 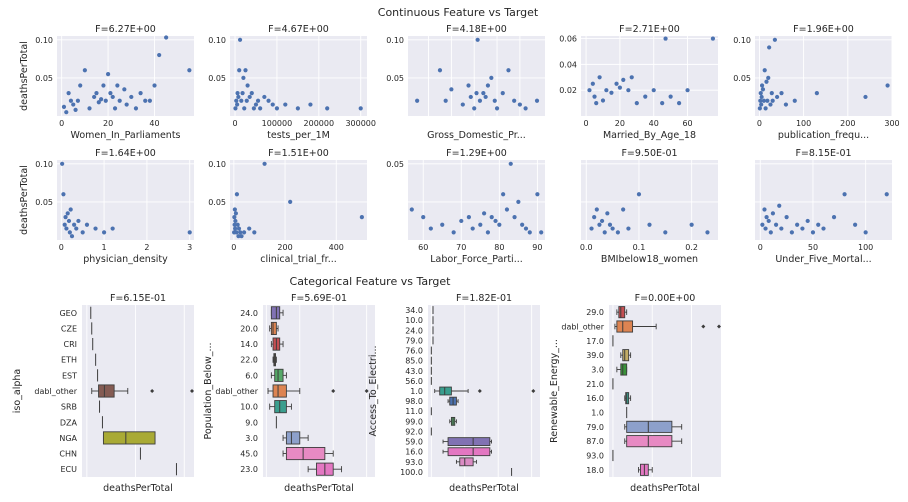 What do you see at coordinates (484, 298) in the screenshot?
I see `subplot-title: F=1.82E-01` at bounding box center [484, 298].